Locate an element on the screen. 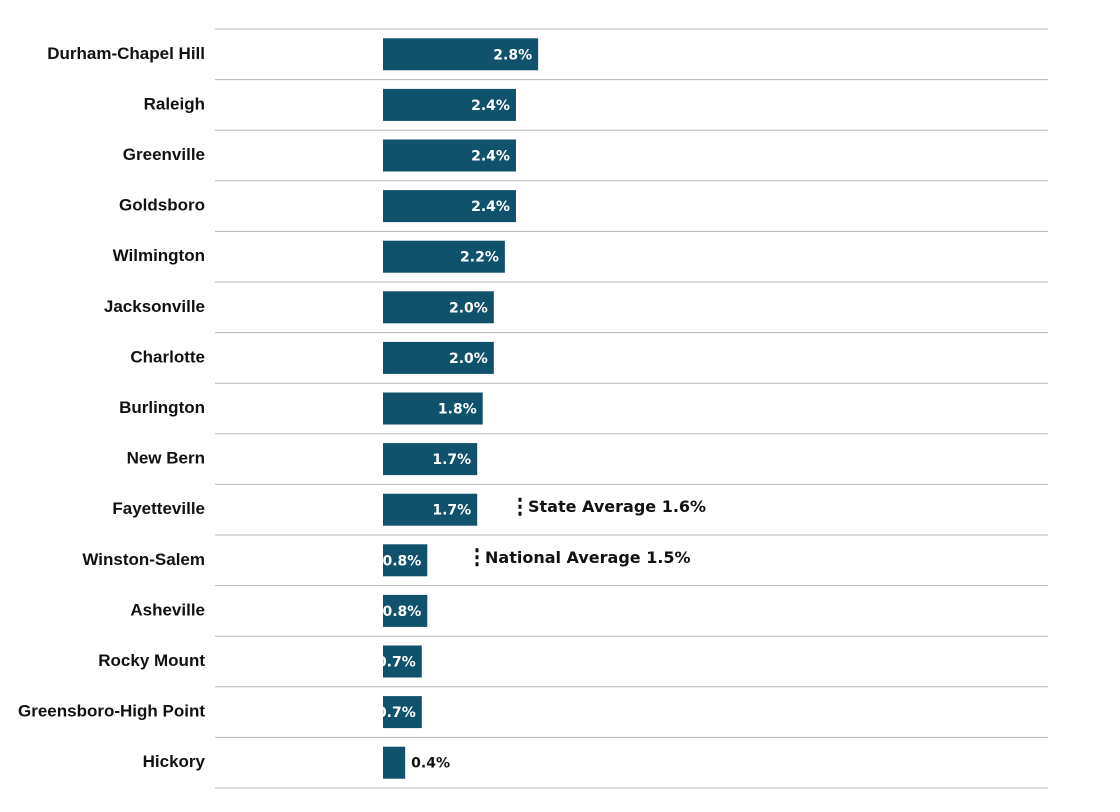  value-label: 0.4% is located at coordinates (430, 764).